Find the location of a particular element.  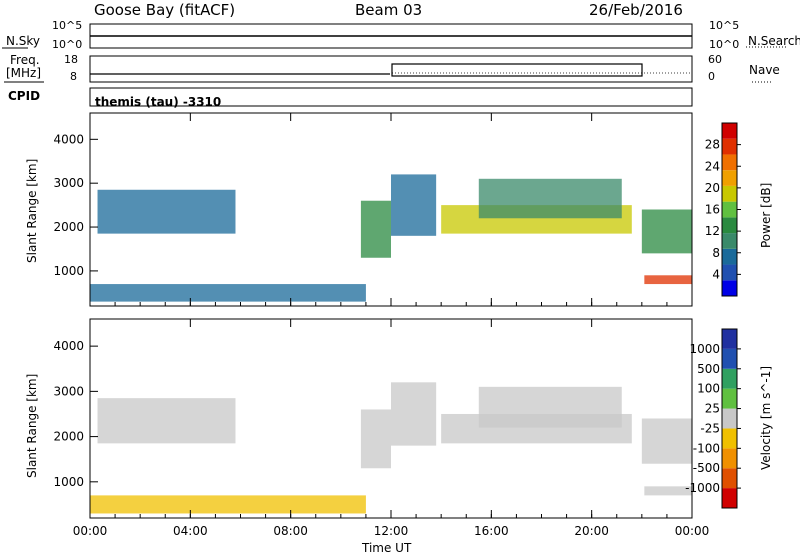

velocity-colorbar-label: 1000 is located at coordinates (704, 349).